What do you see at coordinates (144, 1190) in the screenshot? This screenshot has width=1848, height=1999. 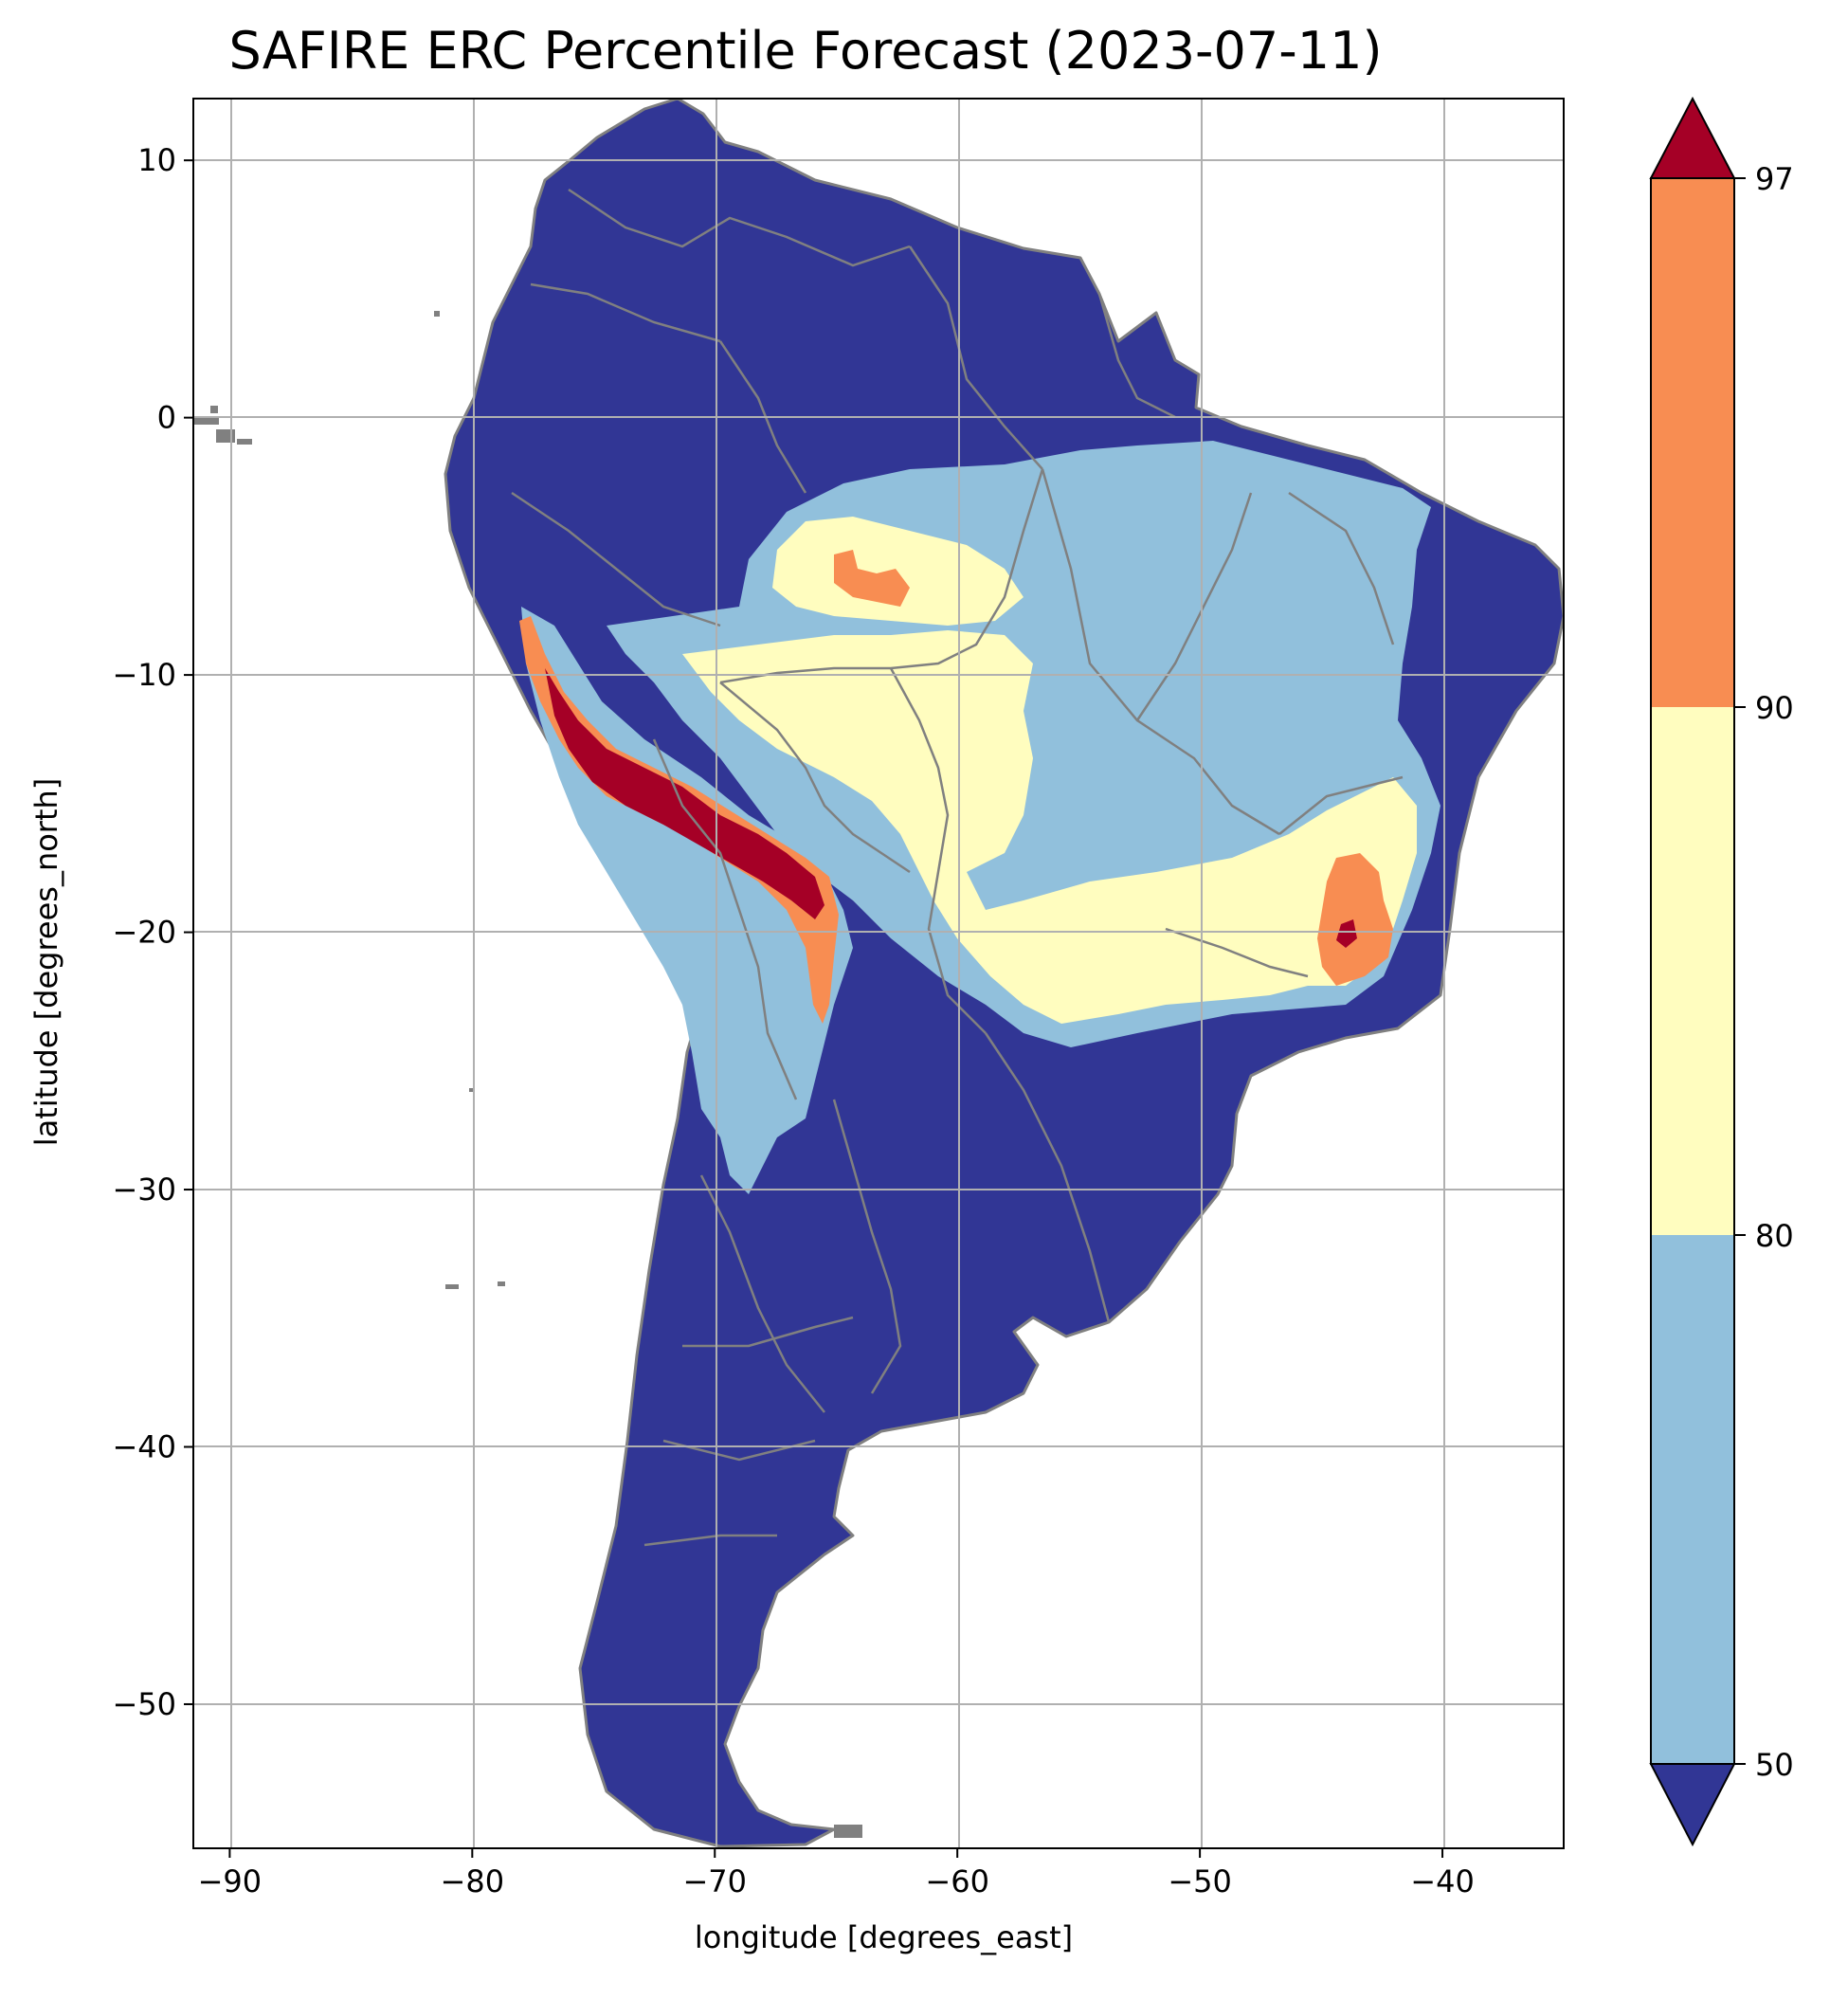 I see `y-tick-label: −30` at bounding box center [144, 1190].